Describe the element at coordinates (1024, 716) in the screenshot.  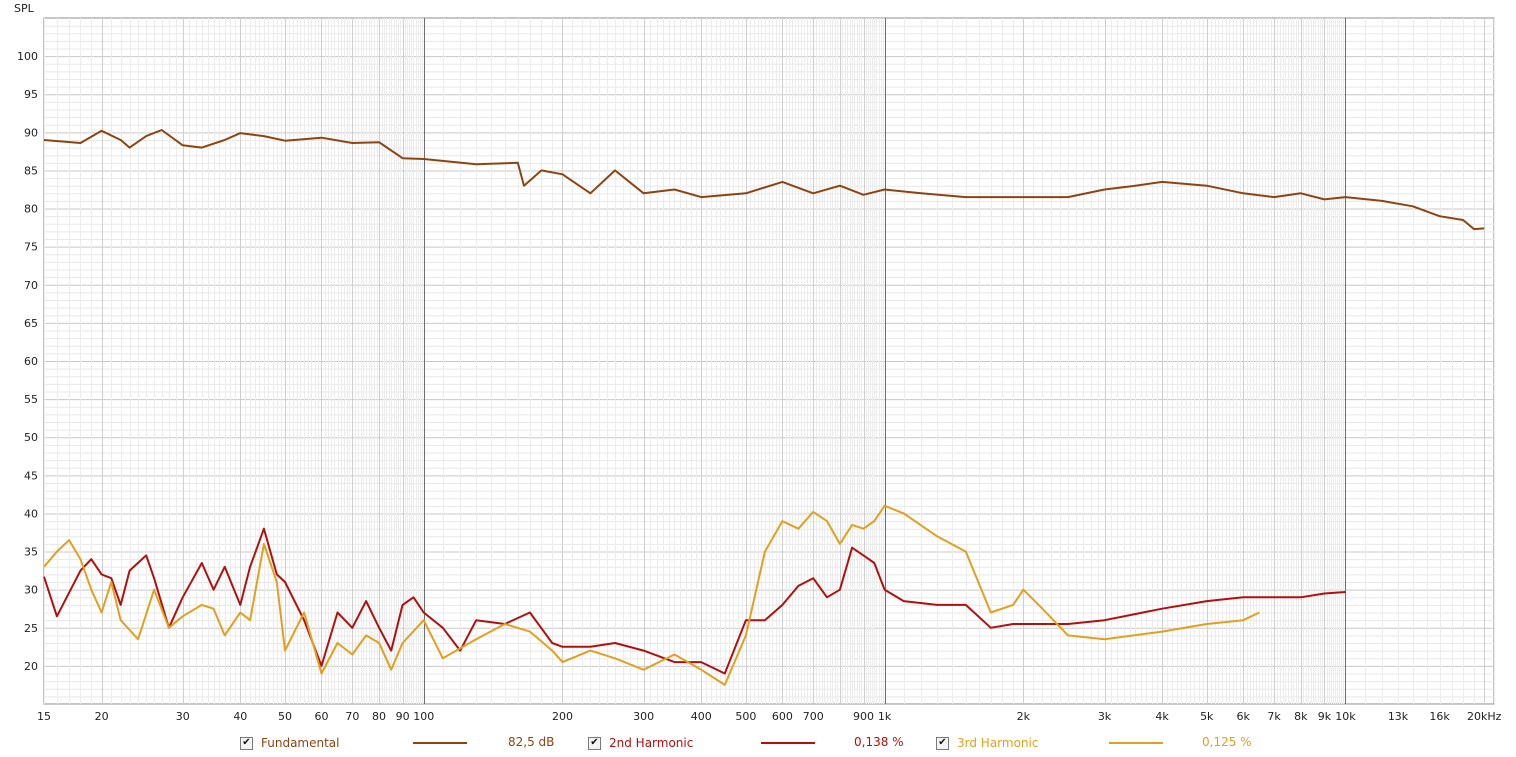
I see `x-tick-label: 2k` at that location.